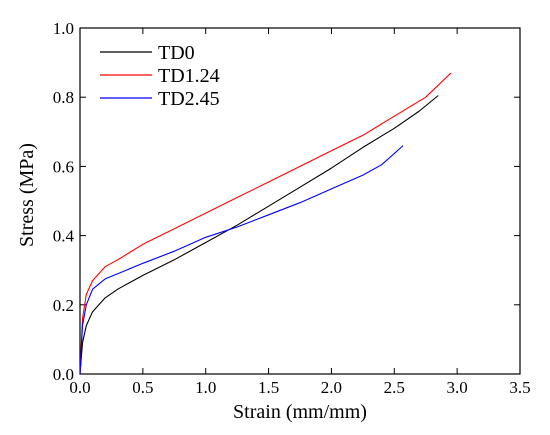  I want to click on x-tick-label: 2.0, so click(331, 387).